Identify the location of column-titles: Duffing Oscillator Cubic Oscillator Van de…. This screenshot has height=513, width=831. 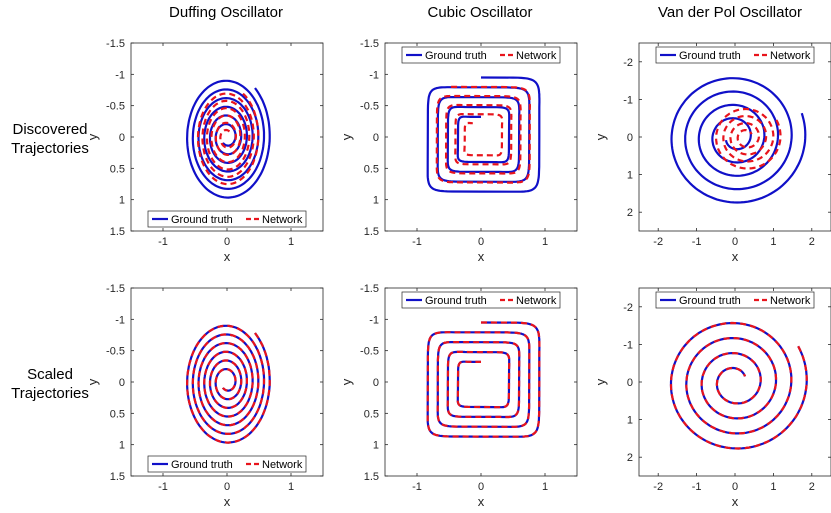
(485, 12).